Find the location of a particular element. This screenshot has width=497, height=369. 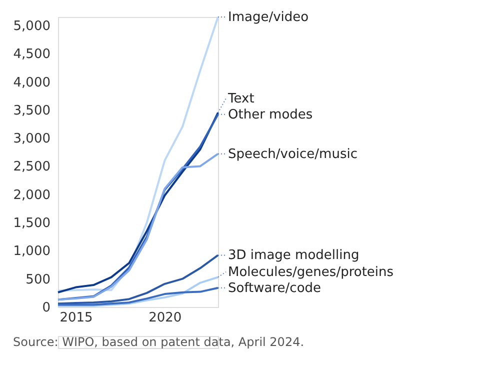

series-label: Text is located at coordinates (240, 98).